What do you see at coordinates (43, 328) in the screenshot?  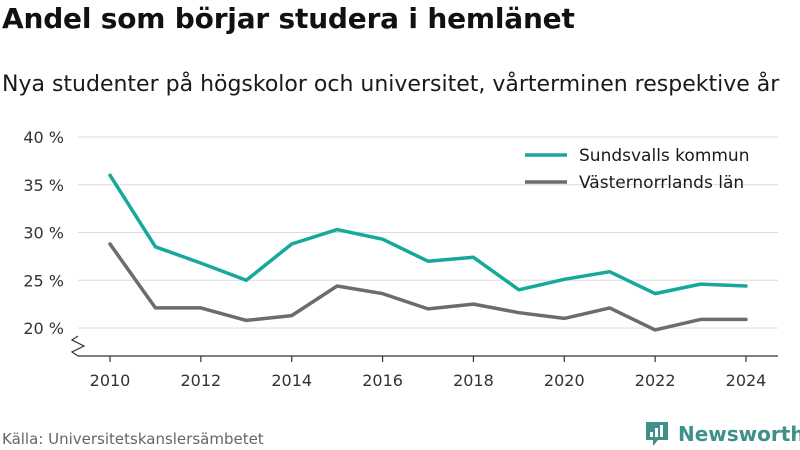 I see `y-tick-label: 20 %` at bounding box center [43, 328].